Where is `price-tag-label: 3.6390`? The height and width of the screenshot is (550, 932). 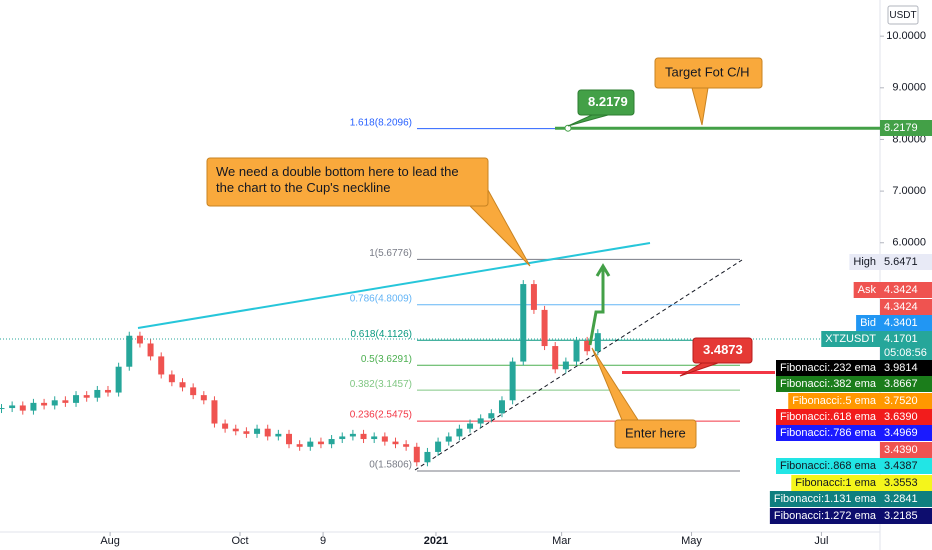
price-tag-label: 3.6390 is located at coordinates (901, 417).